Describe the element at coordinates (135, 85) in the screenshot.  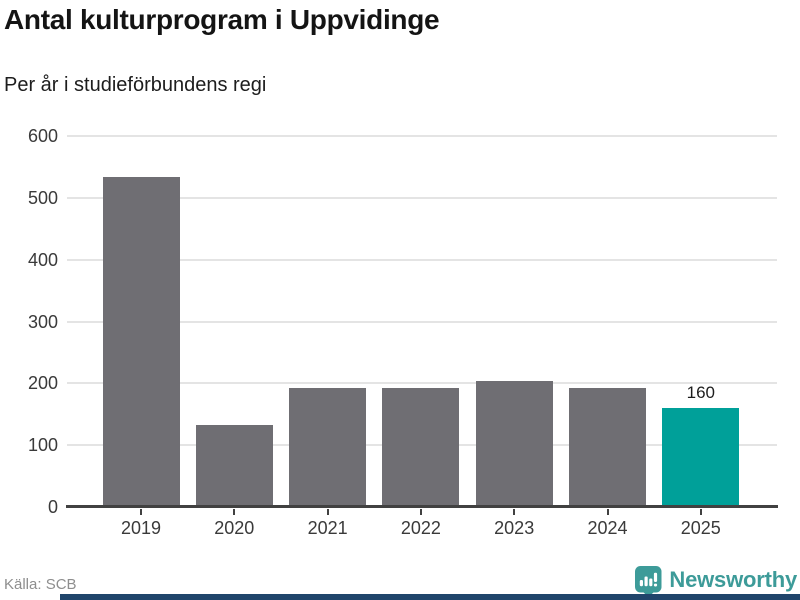
I see `chart-subtitle: Per år i studieförbundens regi` at that location.